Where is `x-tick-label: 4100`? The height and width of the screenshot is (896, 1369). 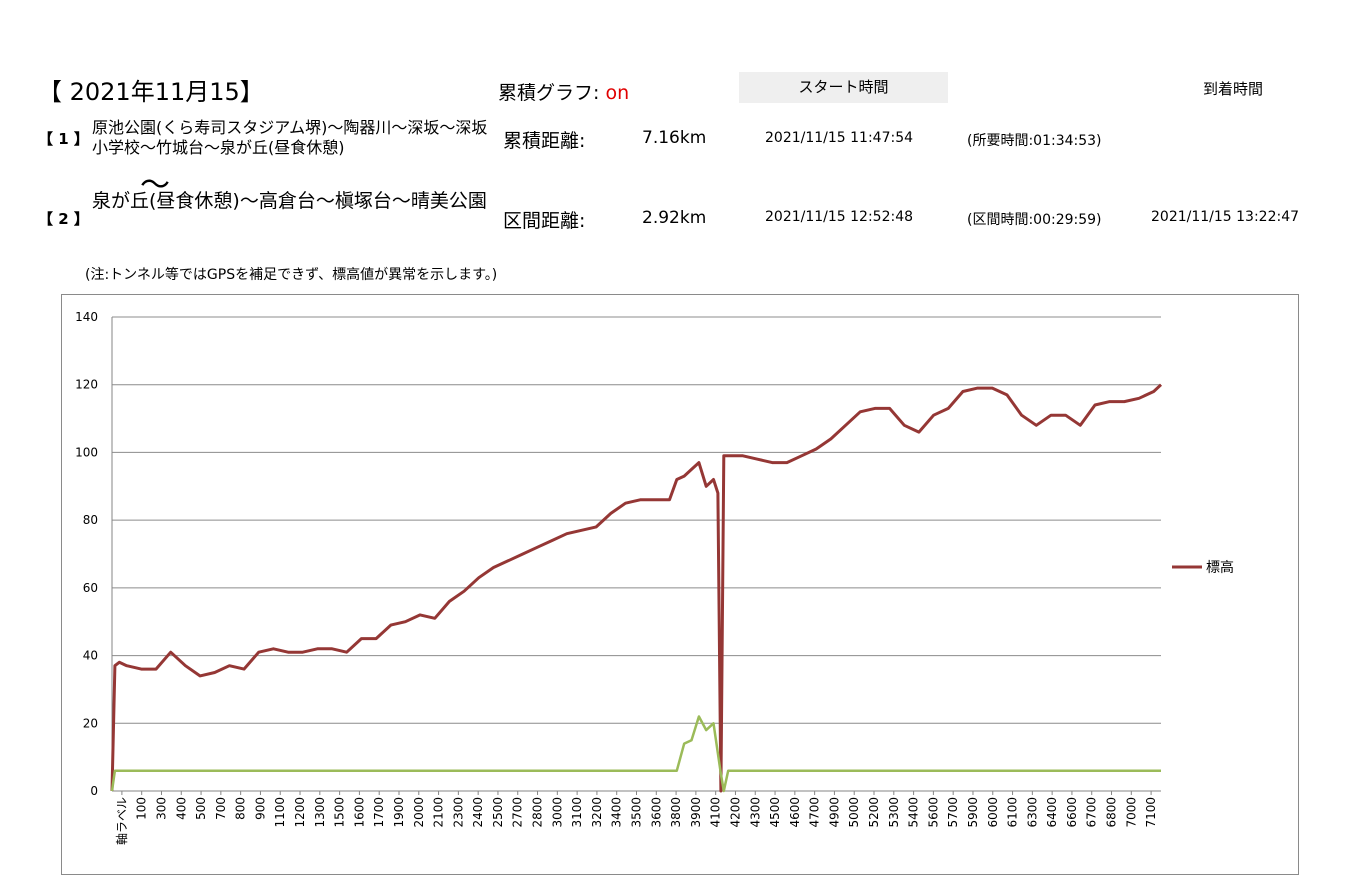 x-tick-label: 4100 is located at coordinates (716, 812).